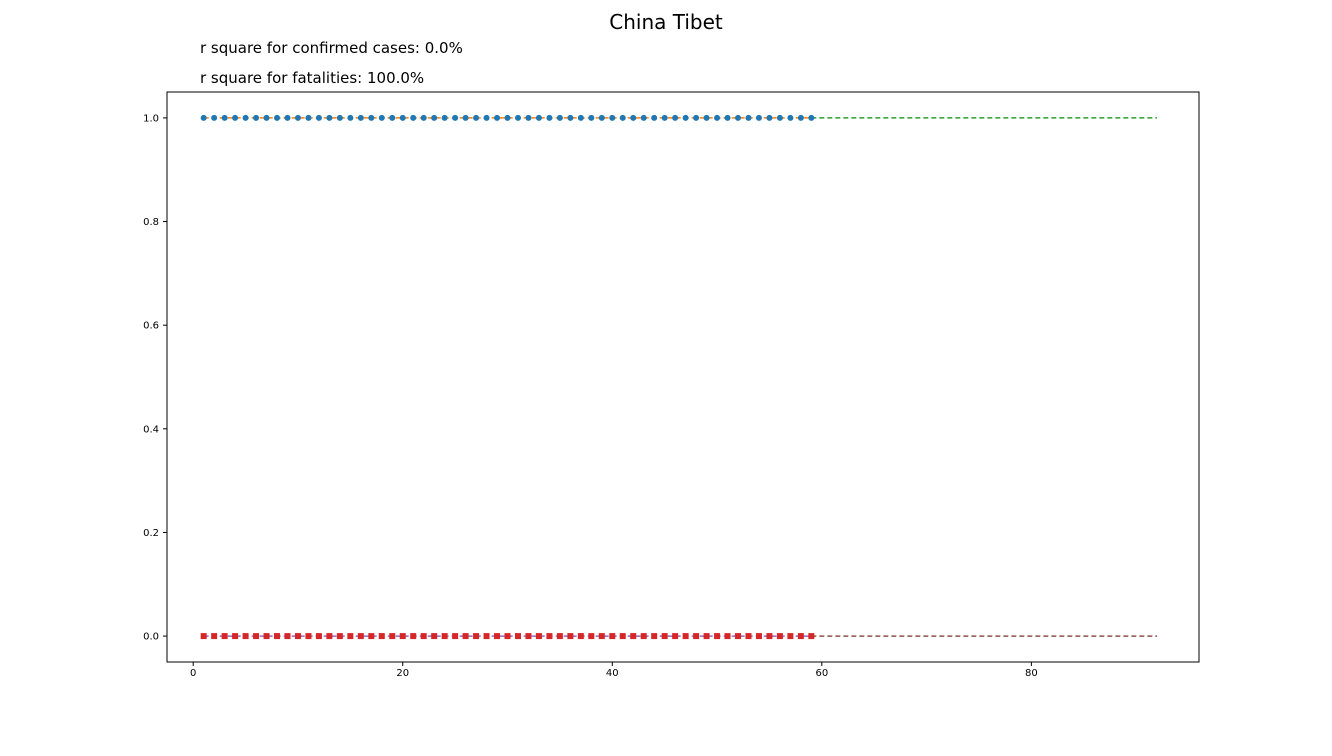 This screenshot has height=756, width=1332. What do you see at coordinates (151, 637) in the screenshot?
I see `y-tick-label: 0.0` at bounding box center [151, 637].